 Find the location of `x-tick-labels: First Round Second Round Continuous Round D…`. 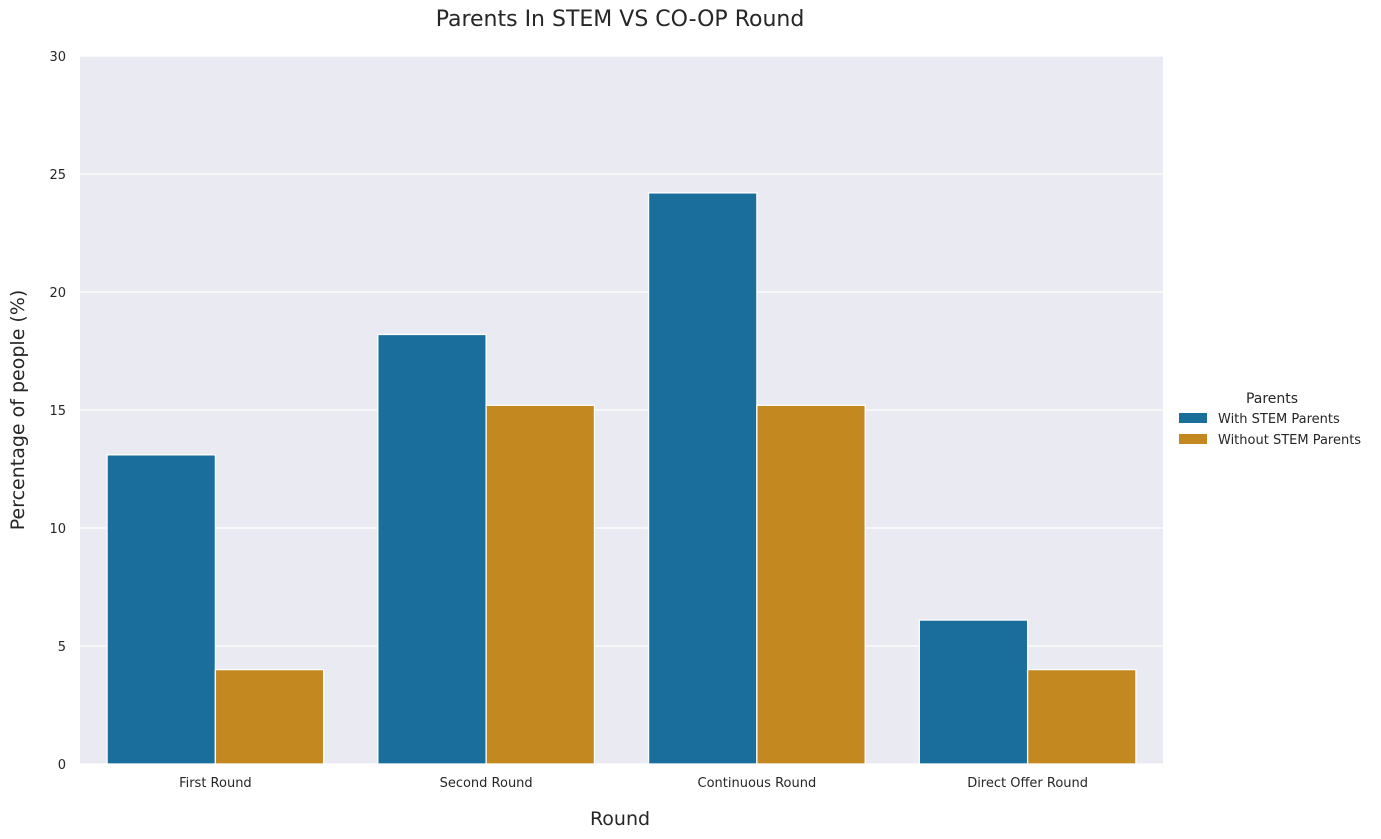

x-tick-labels: First Round Second Round Continuous Round D… is located at coordinates (633, 783).